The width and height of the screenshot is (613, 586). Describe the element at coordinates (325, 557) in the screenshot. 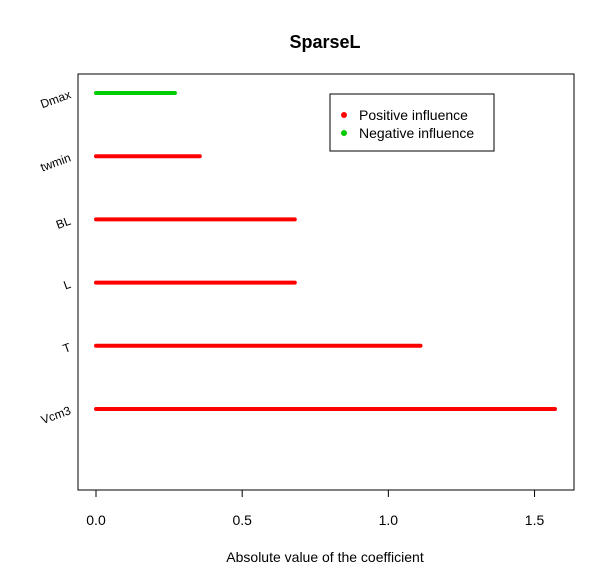

I see `x-axis-label: Absolute value of the coefficient` at that location.